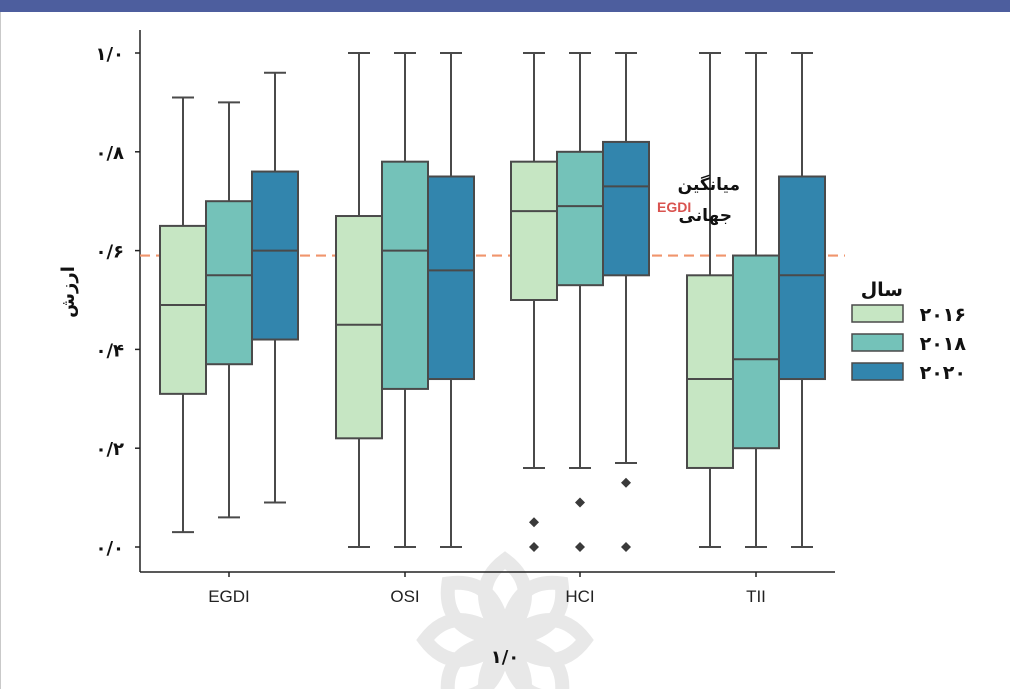 This screenshot has height=689, width=1010. What do you see at coordinates (109, 350) in the screenshot?
I see `y-tick-label: ۰/۴` at bounding box center [109, 350].